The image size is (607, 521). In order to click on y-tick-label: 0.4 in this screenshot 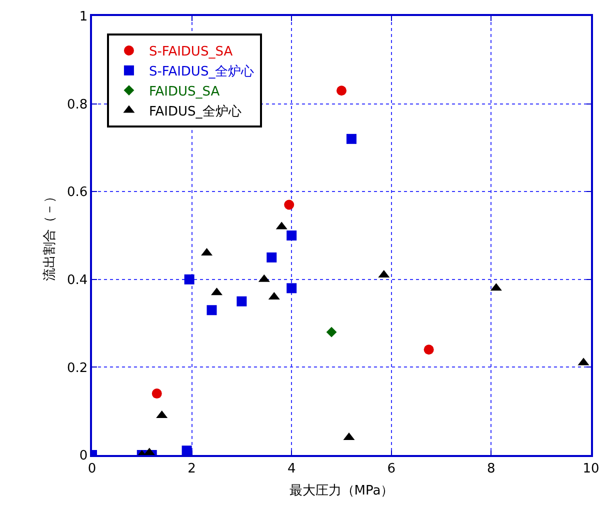, I will do `click(77, 280)`.